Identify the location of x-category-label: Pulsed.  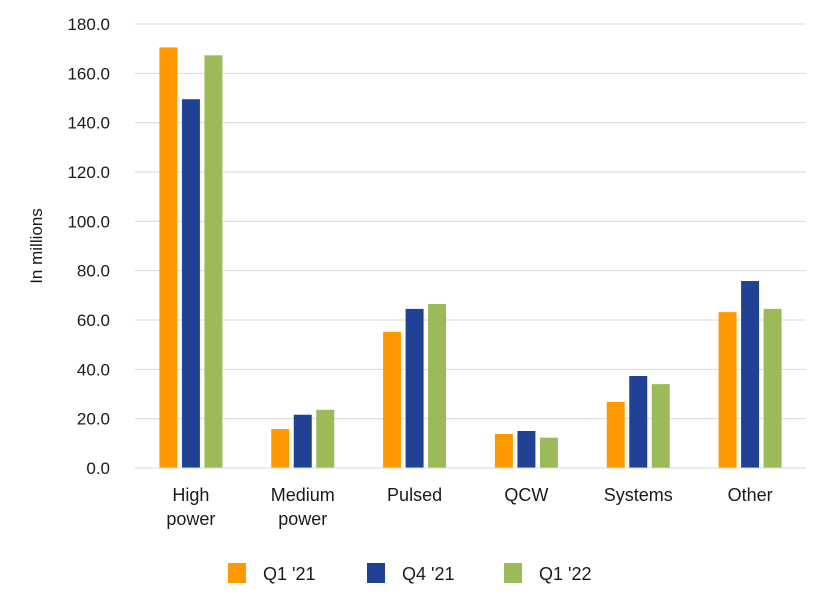
(414, 495).